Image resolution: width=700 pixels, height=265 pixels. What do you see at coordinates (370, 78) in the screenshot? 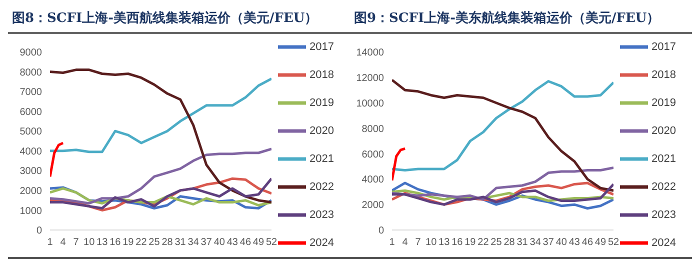
I see `y-tick-label: 12000` at bounding box center [370, 78].